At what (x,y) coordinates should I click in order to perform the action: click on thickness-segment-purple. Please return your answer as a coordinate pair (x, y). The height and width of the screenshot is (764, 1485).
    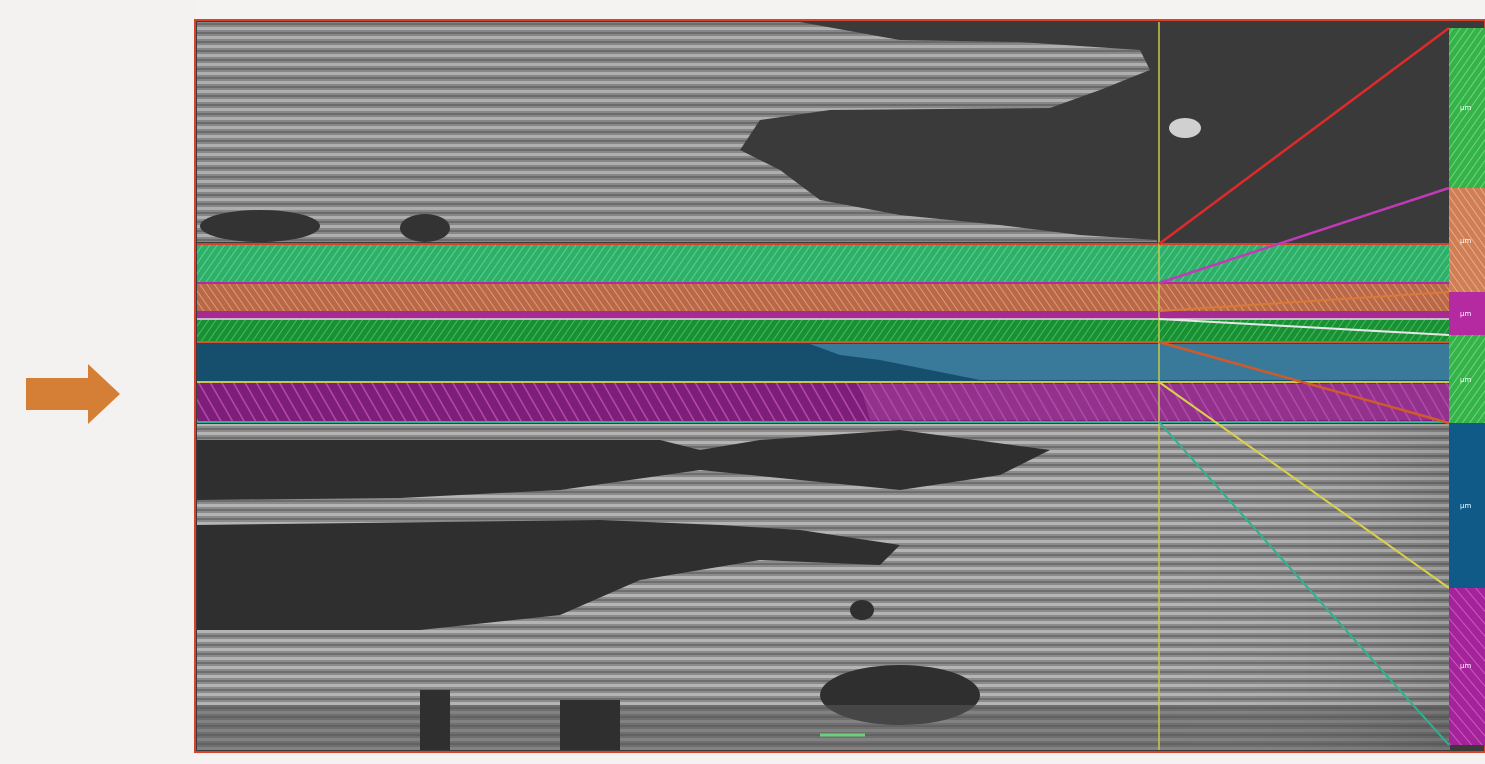
    Looking at the image, I should click on (1467, 666).